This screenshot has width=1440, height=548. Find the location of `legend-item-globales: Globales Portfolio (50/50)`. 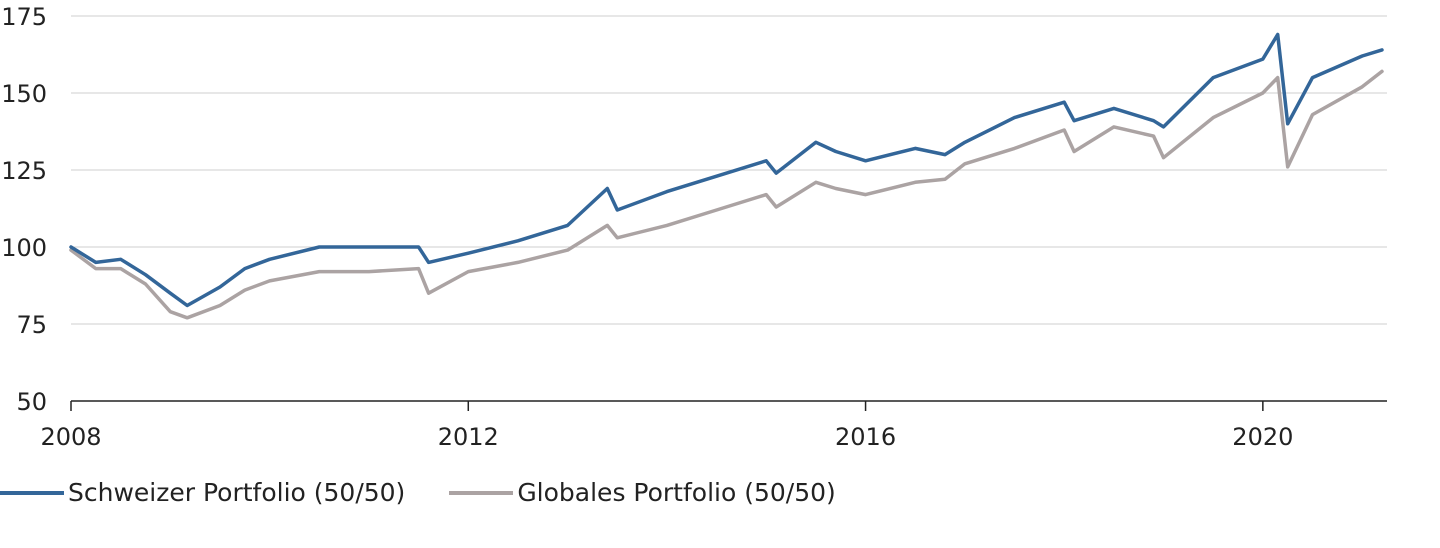

legend-item-globales: Globales Portfolio (50/50) is located at coordinates (642, 492).